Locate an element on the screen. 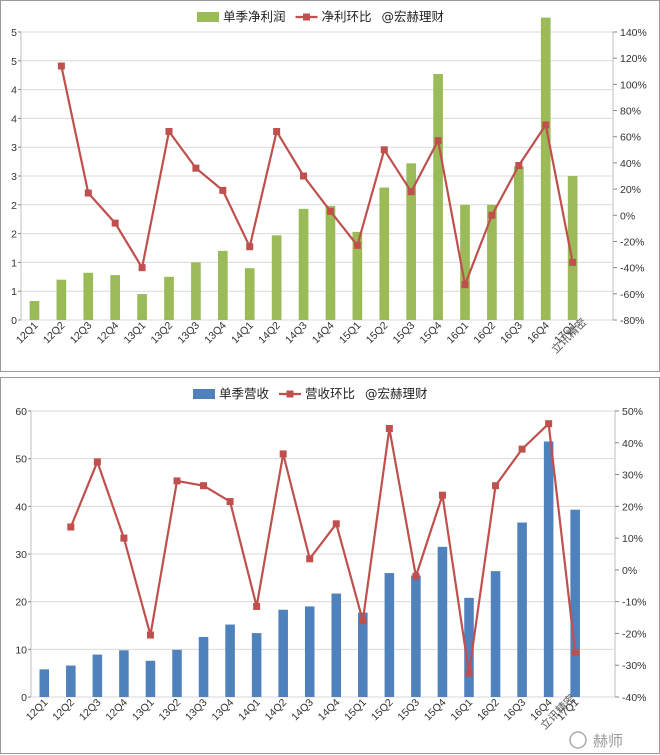 Image resolution: width=660 pixels, height=755 pixels. profit-y2-tick-label: 60% is located at coordinates (630, 138).